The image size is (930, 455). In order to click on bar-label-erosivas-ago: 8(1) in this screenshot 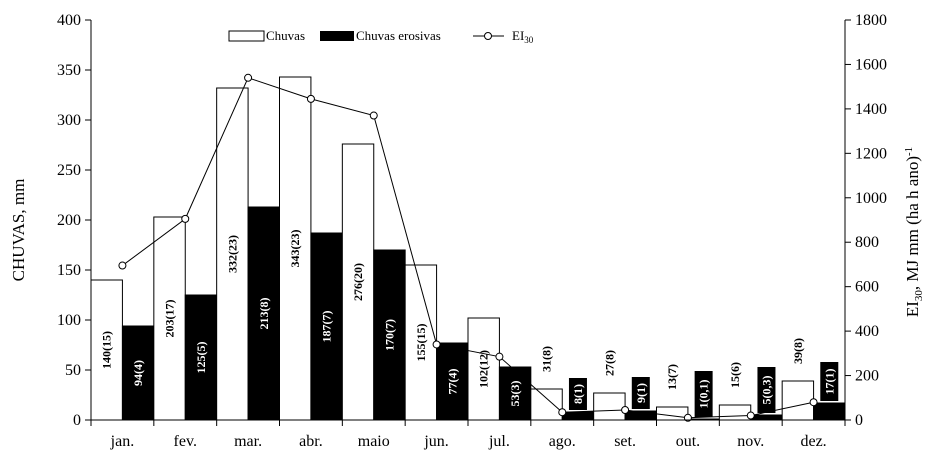, I will do `click(578, 394)`.